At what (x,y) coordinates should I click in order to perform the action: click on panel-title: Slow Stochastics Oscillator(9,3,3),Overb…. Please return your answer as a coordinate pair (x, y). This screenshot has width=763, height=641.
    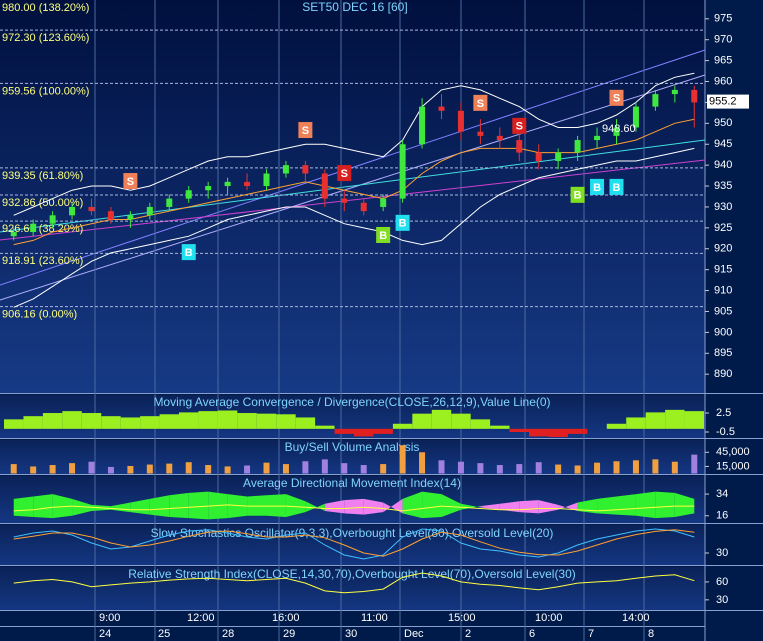
    Looking at the image, I should click on (352, 533).